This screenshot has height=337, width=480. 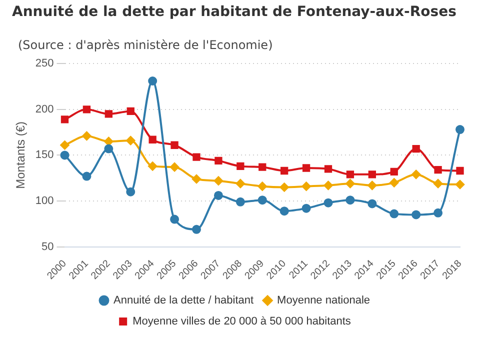 What do you see at coordinates (323, 300) in the screenshot?
I see `legend-label: Moyenne nationale` at bounding box center [323, 300].